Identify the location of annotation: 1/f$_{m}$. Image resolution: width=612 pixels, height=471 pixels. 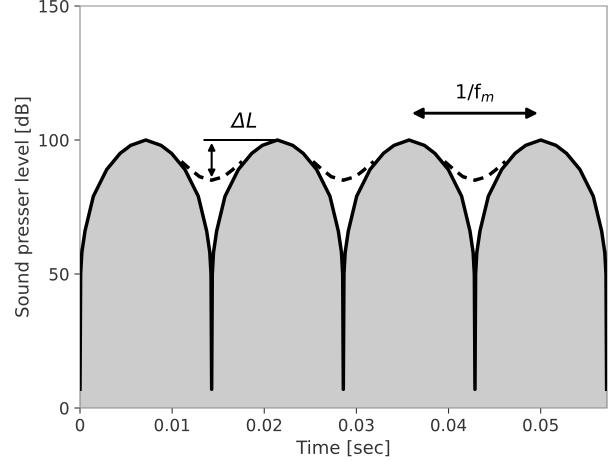
(475, 93).